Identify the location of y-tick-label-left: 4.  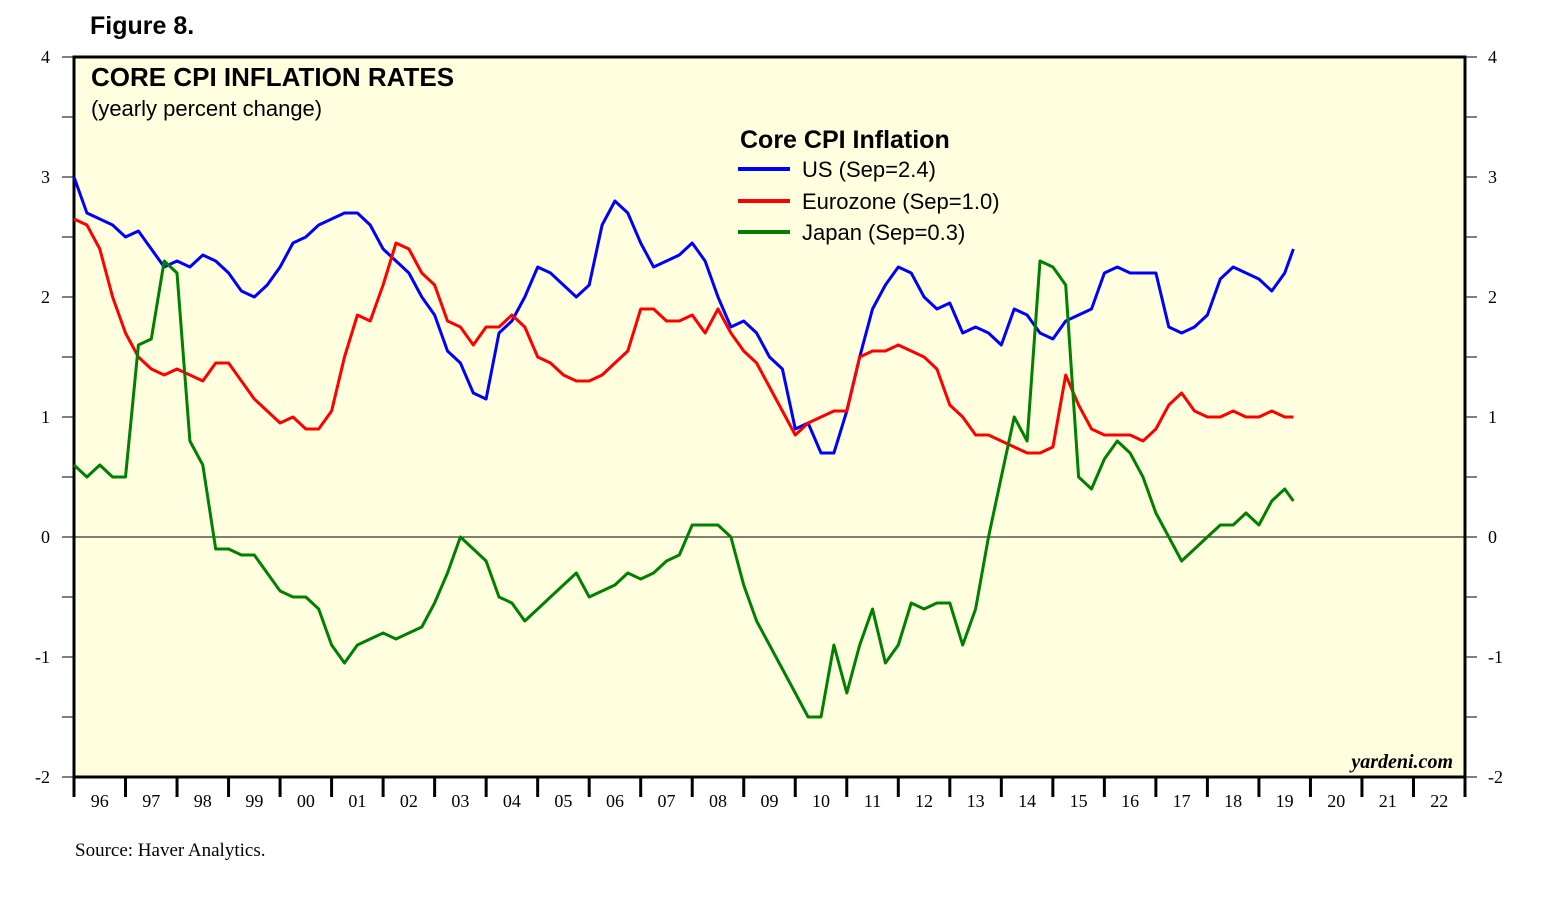
(45, 57).